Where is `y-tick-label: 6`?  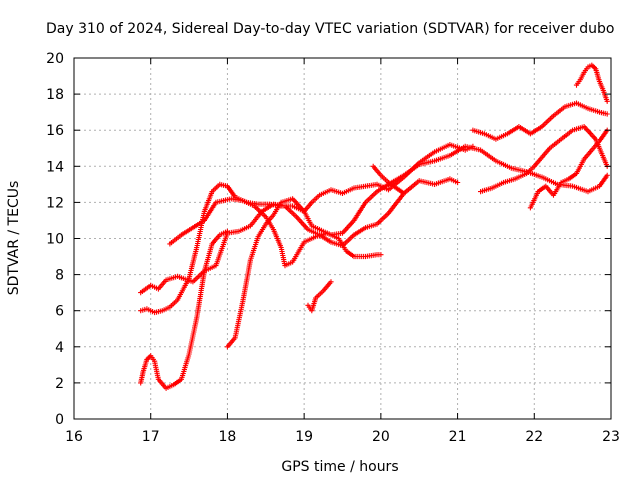
y-tick-label: 6 is located at coordinates (59, 312).